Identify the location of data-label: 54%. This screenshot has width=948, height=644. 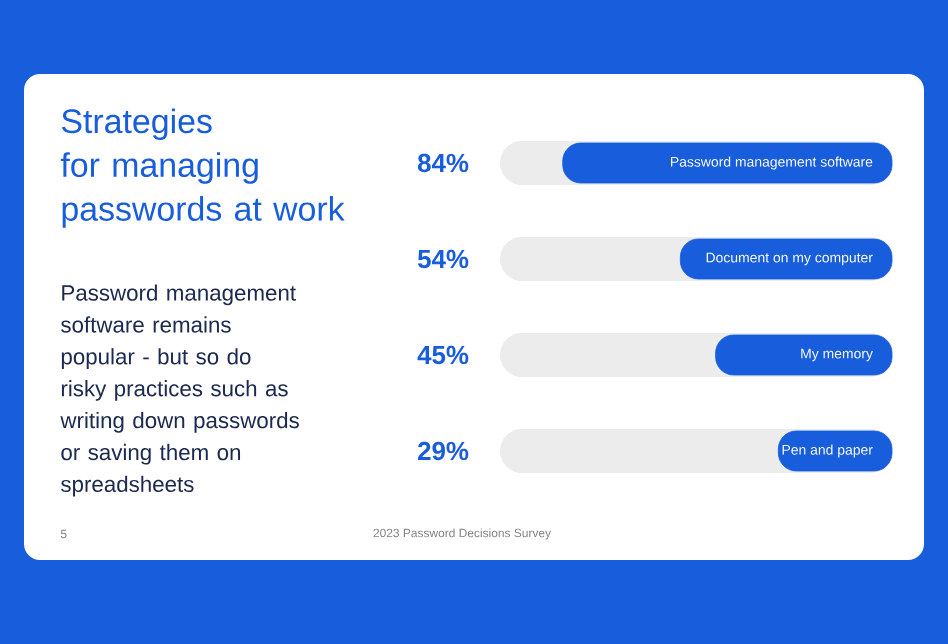
(443, 259).